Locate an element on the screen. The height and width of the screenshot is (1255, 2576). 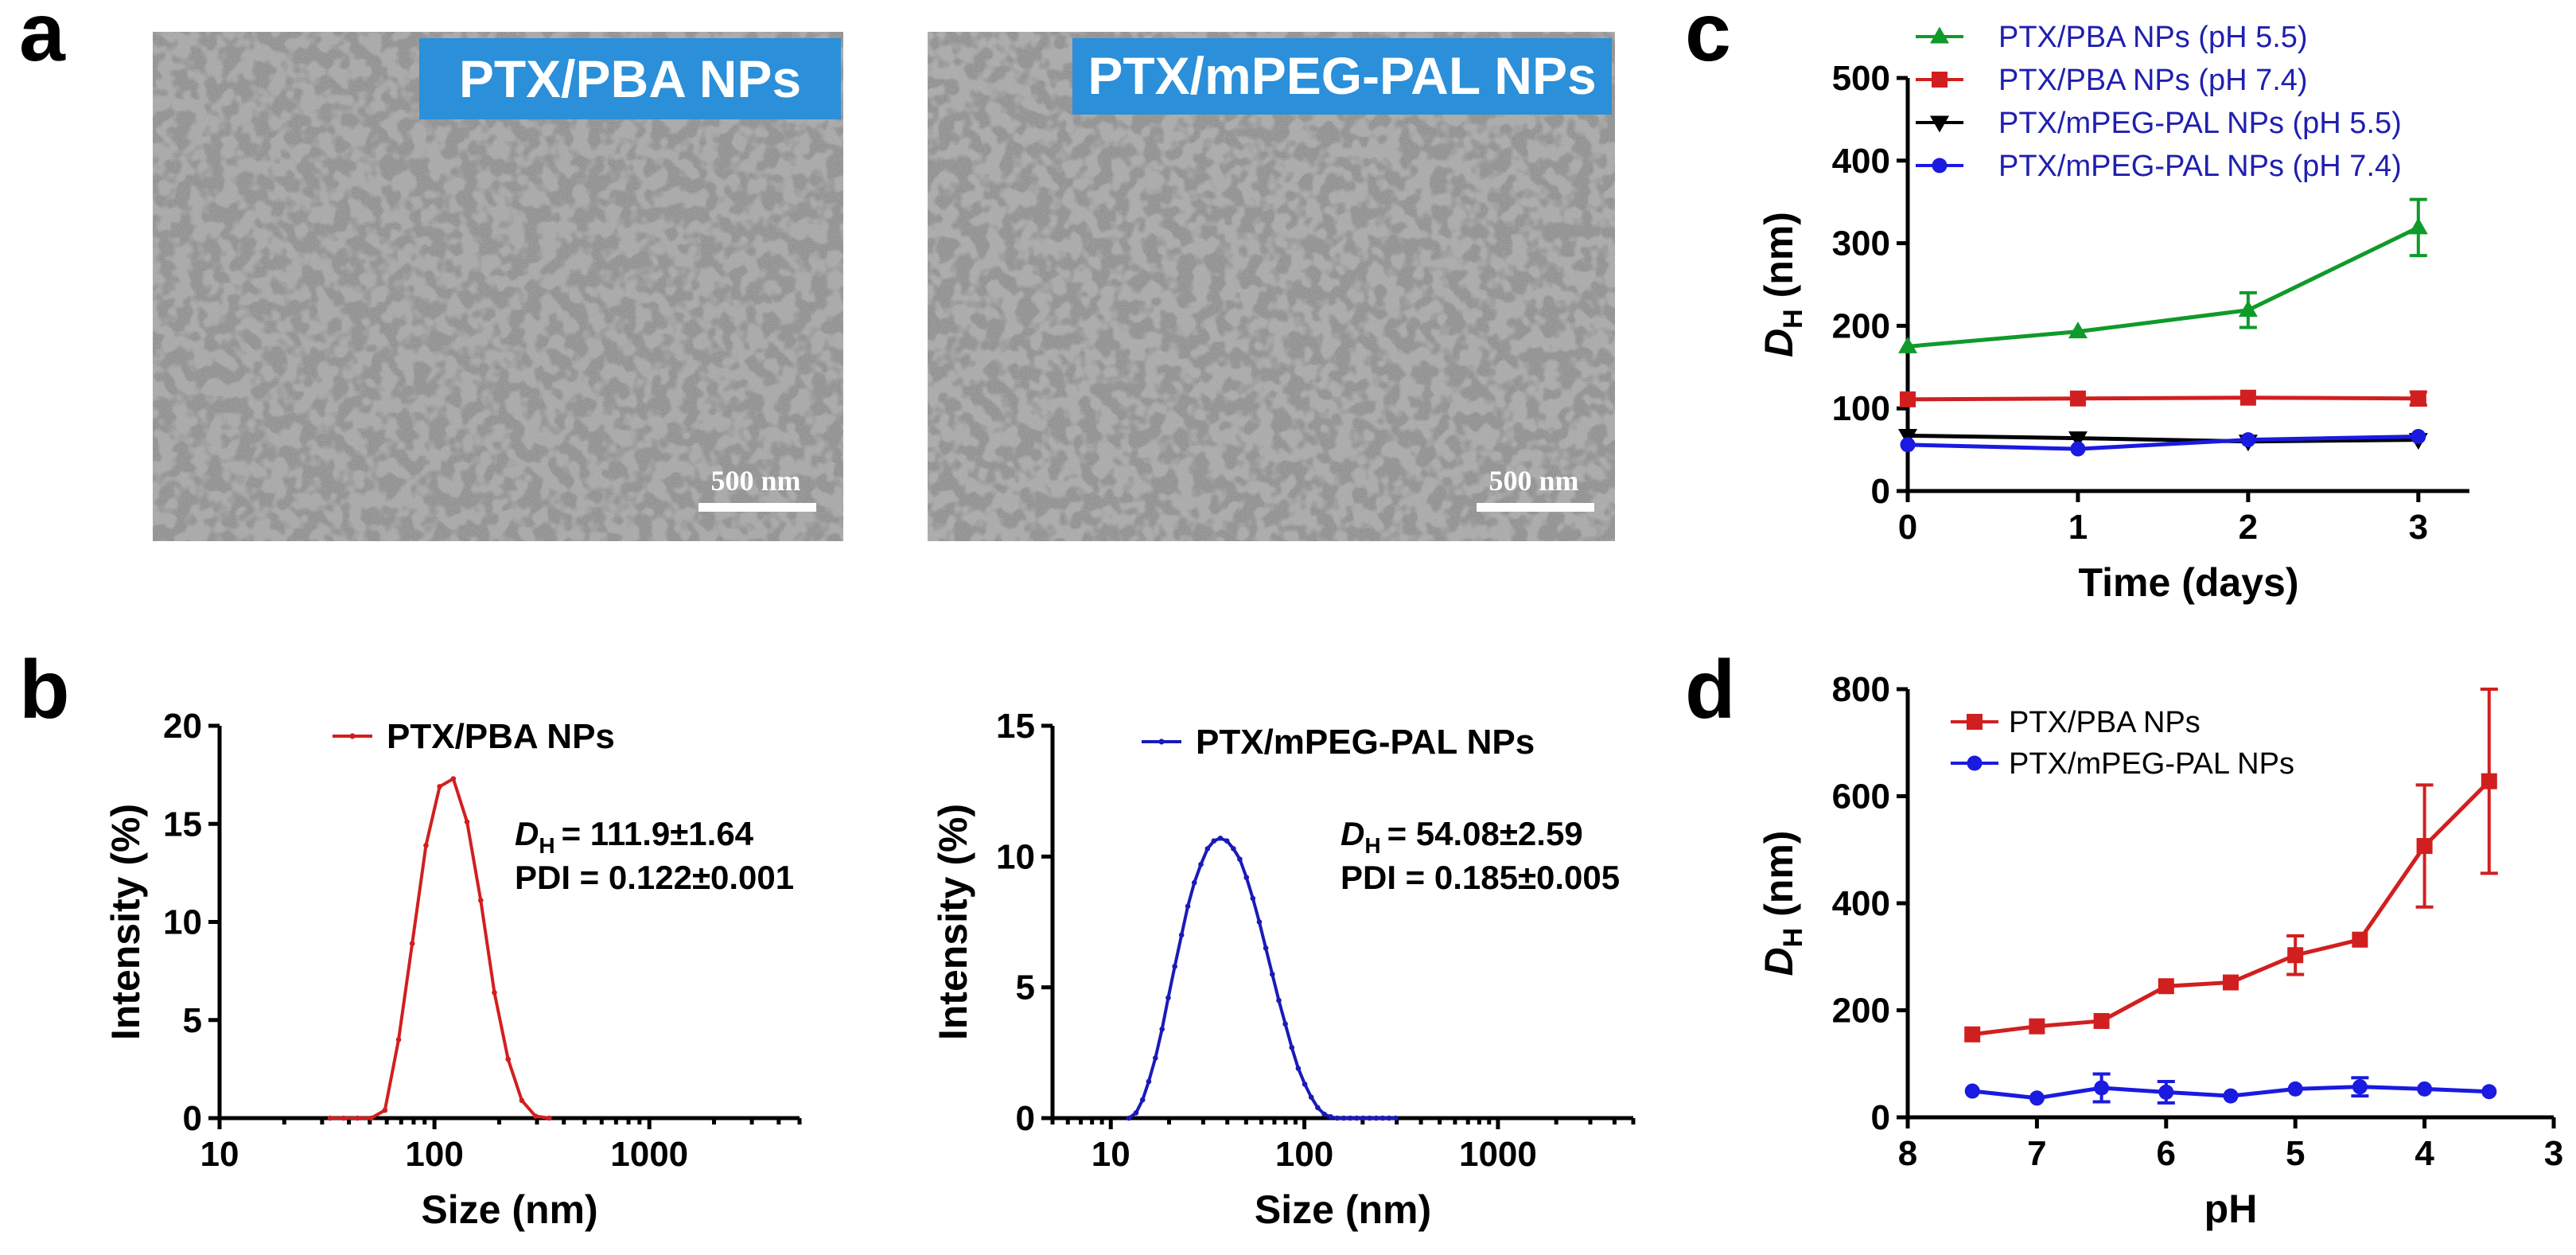
y-tick-label: 500 is located at coordinates (1861, 79).